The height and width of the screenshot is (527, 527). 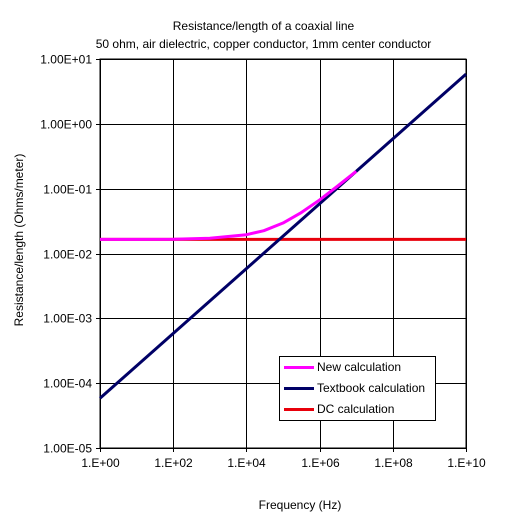 I want to click on x-tick-label: 1.E+02, so click(x=173, y=463).